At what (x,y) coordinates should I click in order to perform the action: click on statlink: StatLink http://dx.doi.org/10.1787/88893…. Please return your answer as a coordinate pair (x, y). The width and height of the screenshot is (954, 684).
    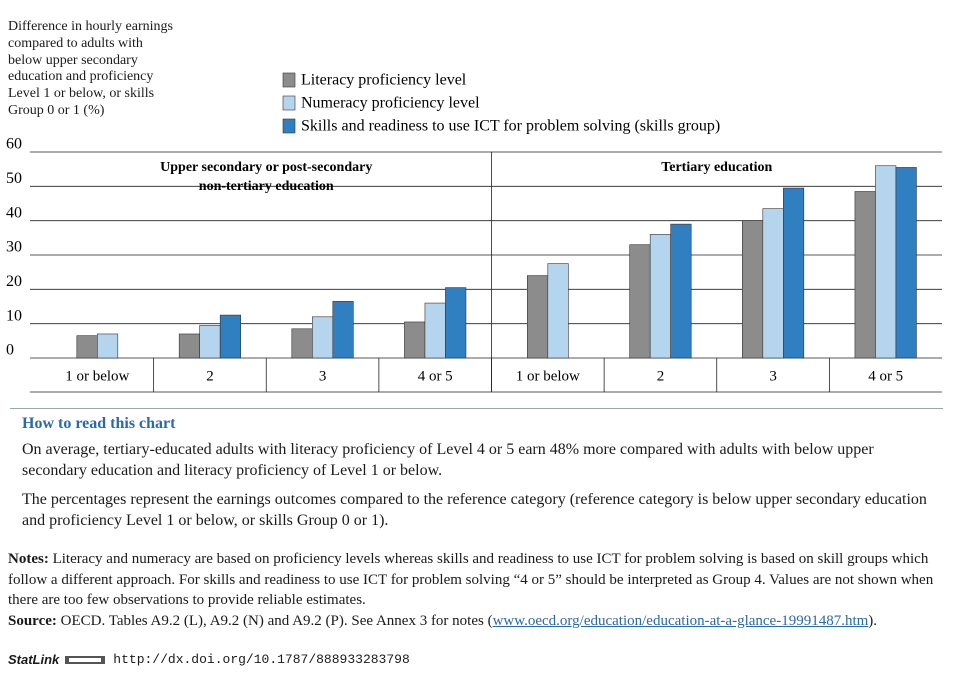
    Looking at the image, I should click on (209, 659).